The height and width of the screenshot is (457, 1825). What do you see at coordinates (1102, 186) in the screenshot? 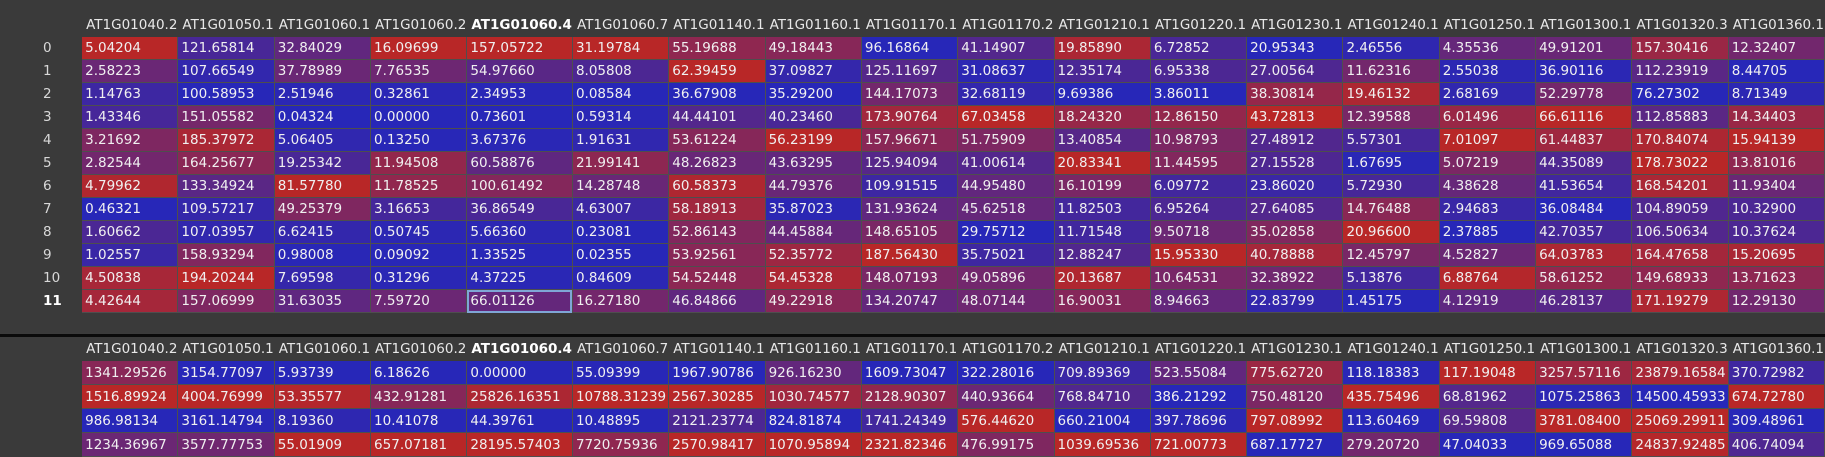
I see `table-cell: 16.10199` at bounding box center [1102, 186].